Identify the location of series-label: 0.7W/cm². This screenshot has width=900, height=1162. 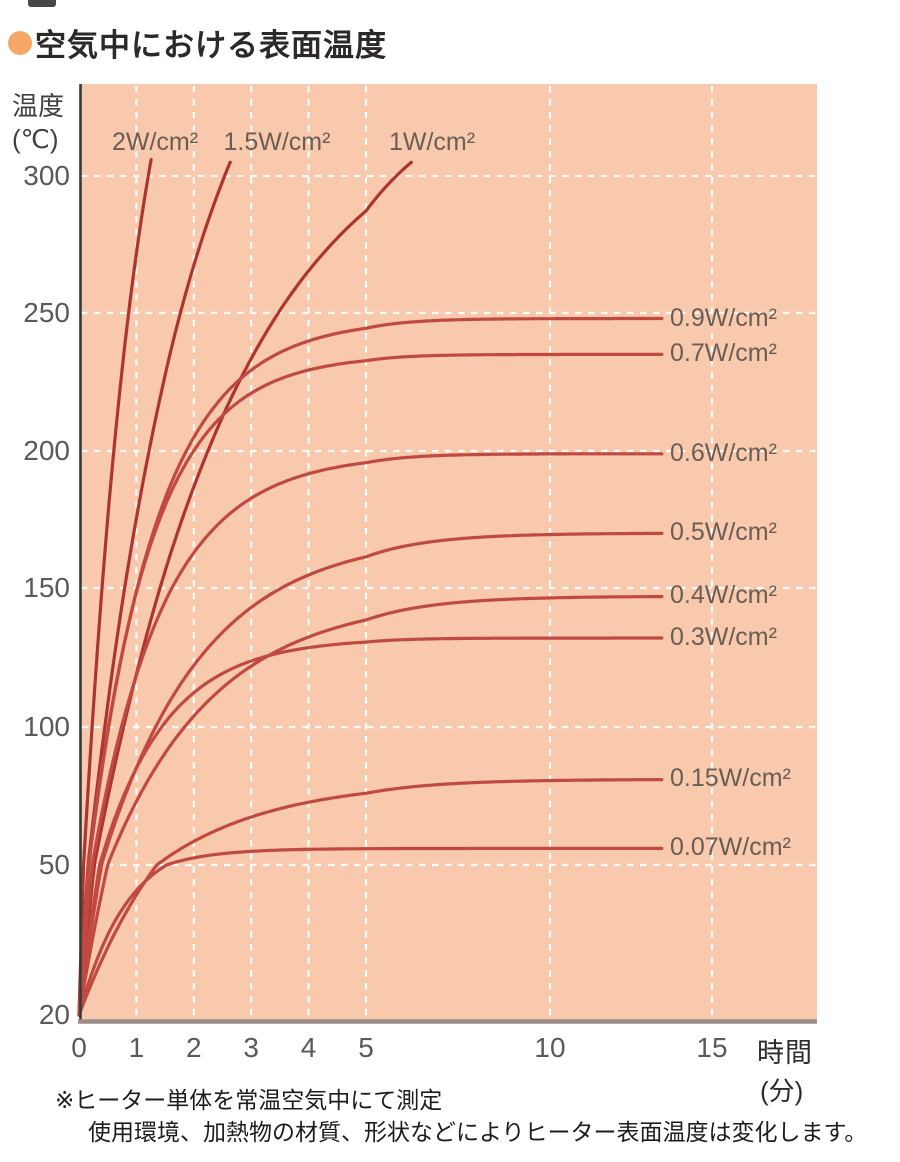
(723, 353).